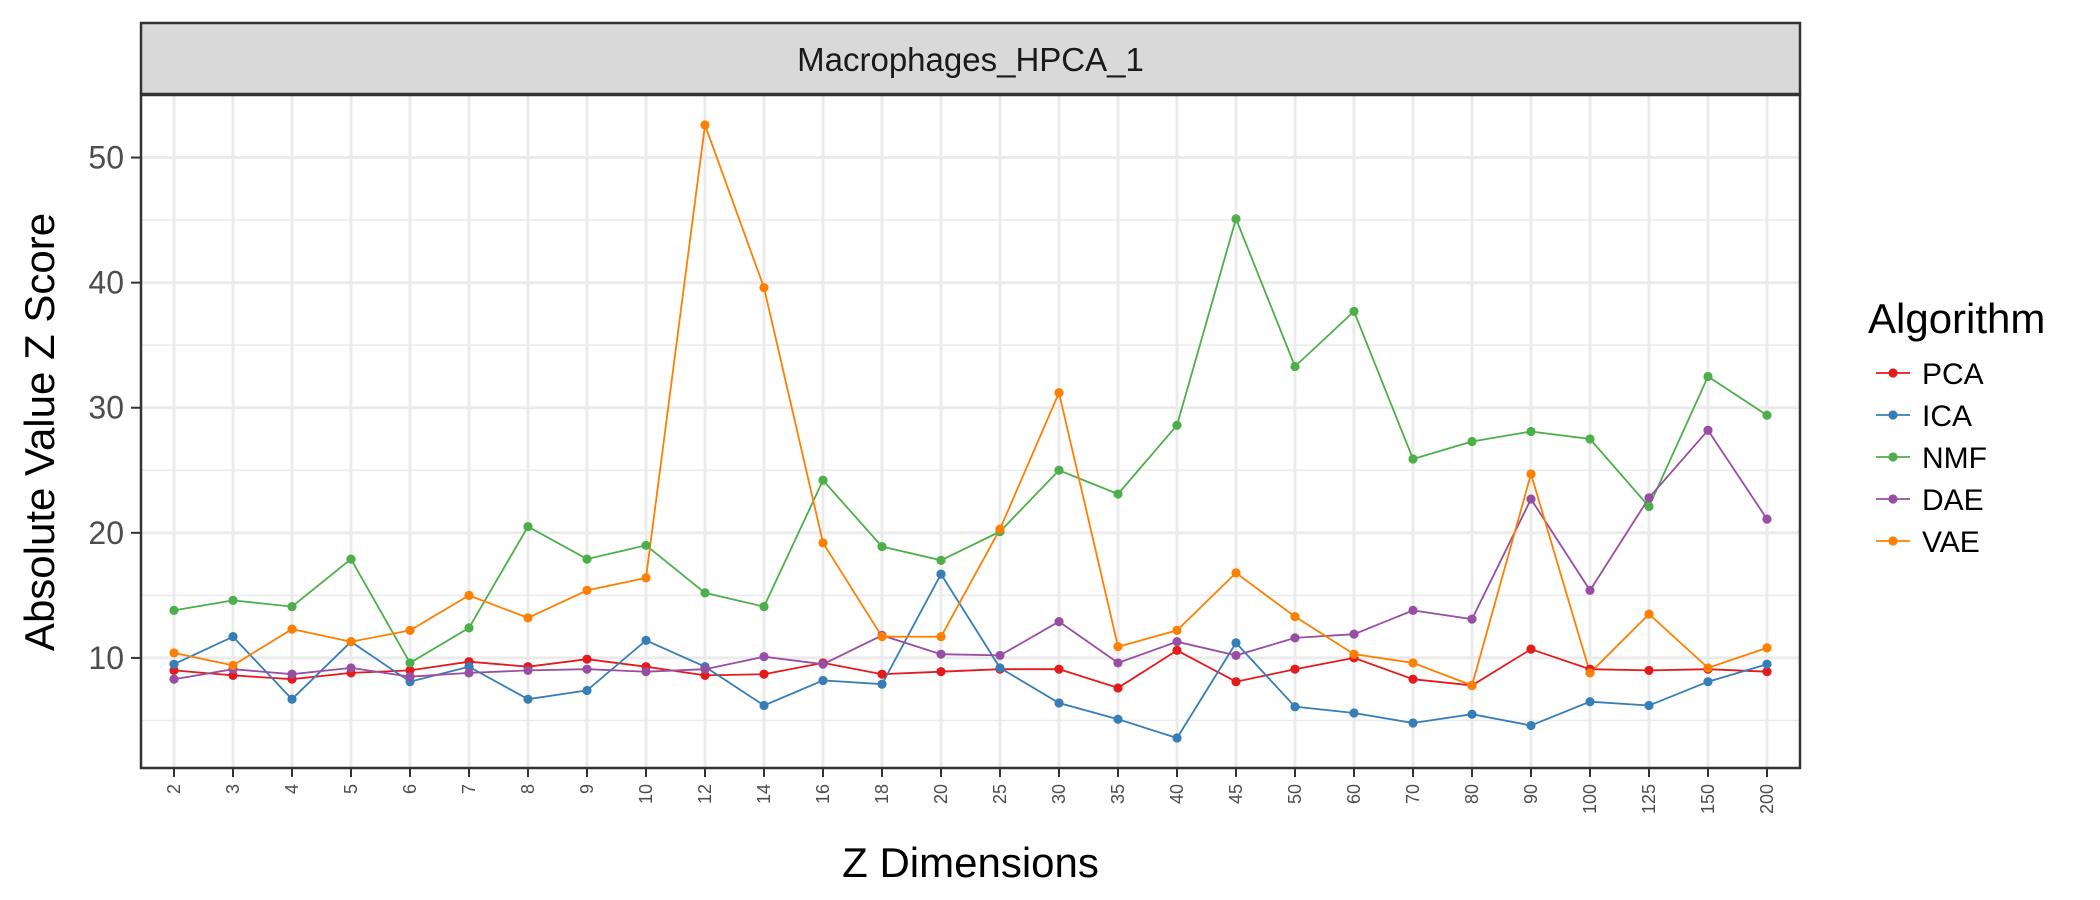  I want to click on y-tick-label: 40, so click(106, 283).